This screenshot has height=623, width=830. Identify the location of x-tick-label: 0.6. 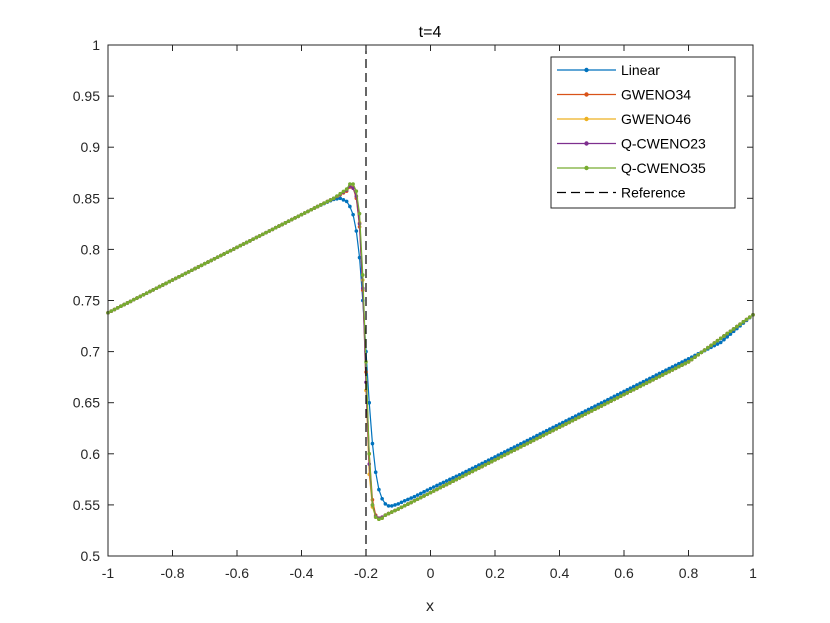
(624, 573).